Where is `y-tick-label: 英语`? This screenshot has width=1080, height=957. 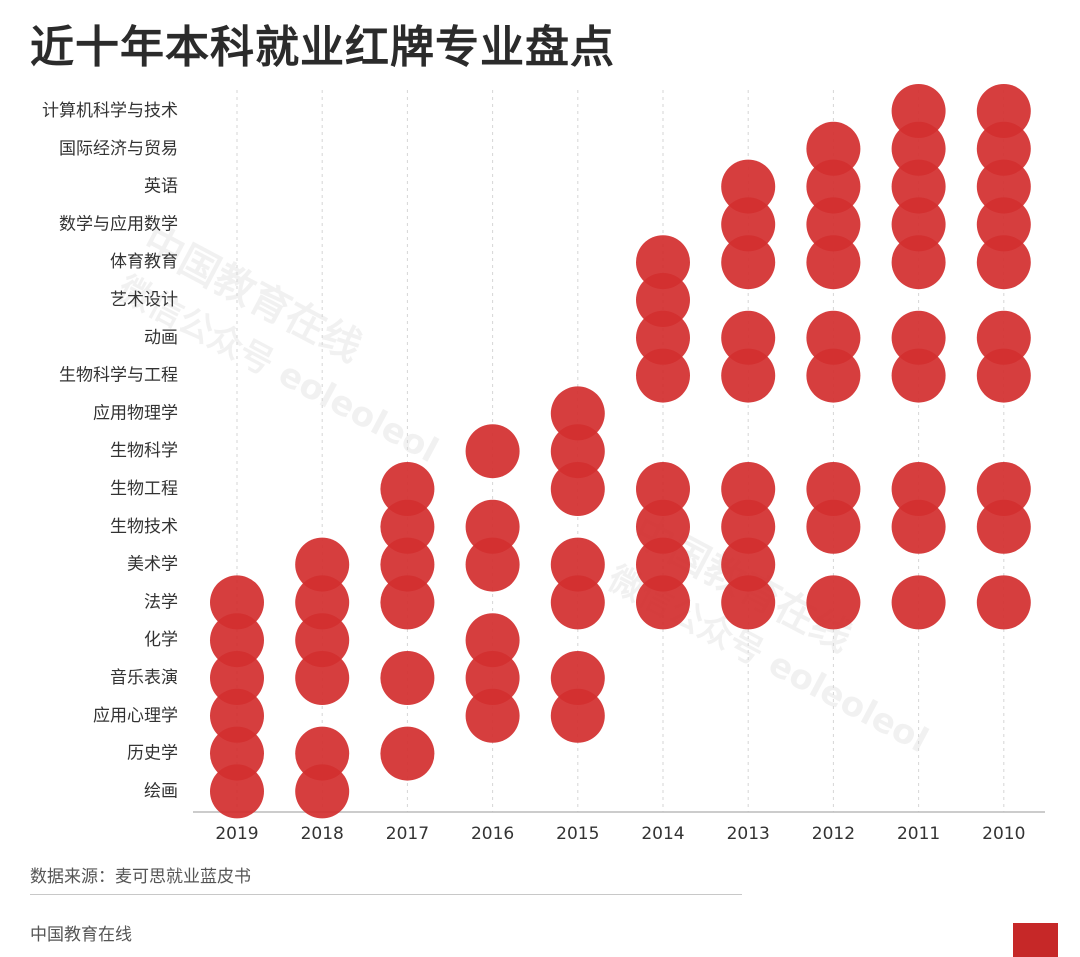
y-tick-label: 英语 is located at coordinates (161, 187).